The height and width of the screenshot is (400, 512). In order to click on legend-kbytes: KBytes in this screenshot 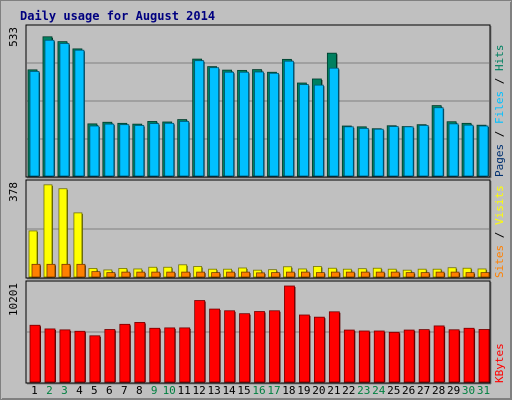, I will do `click(499, 363)`.